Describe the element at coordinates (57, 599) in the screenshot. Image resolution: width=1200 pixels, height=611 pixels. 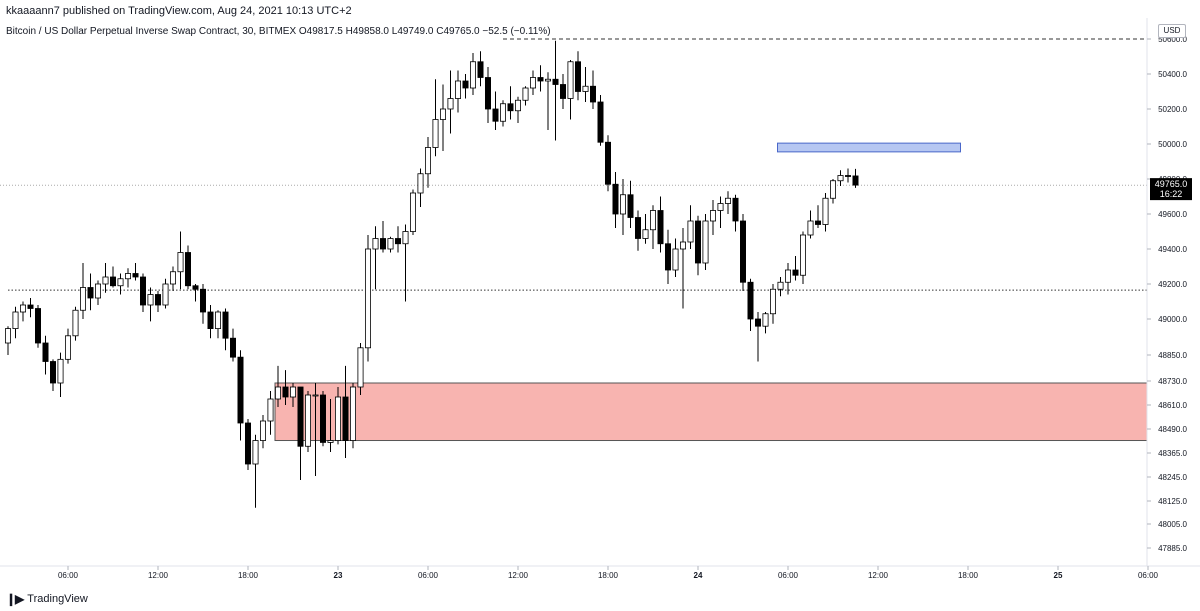
I see `tradingview-brand-label: TradingView` at that location.